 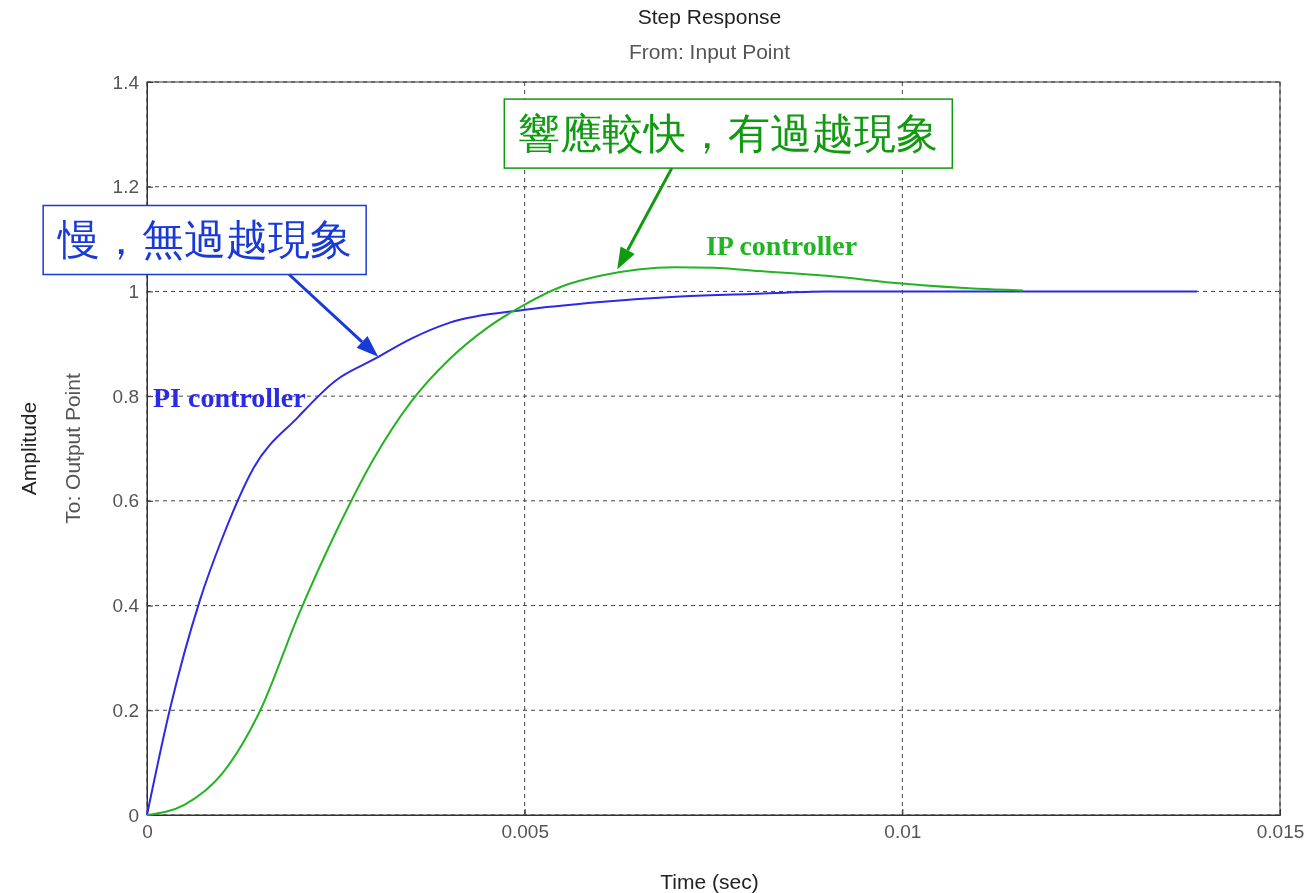 What do you see at coordinates (709, 16) in the screenshot?
I see `chart-title: Step Response` at bounding box center [709, 16].